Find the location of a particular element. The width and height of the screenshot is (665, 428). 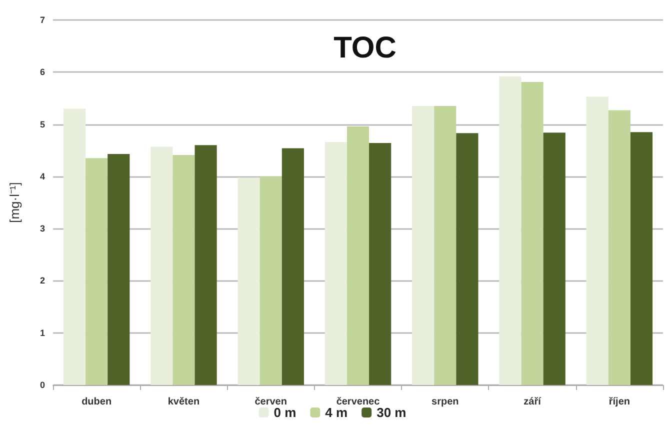

x-tick-label: červenec is located at coordinates (358, 402).